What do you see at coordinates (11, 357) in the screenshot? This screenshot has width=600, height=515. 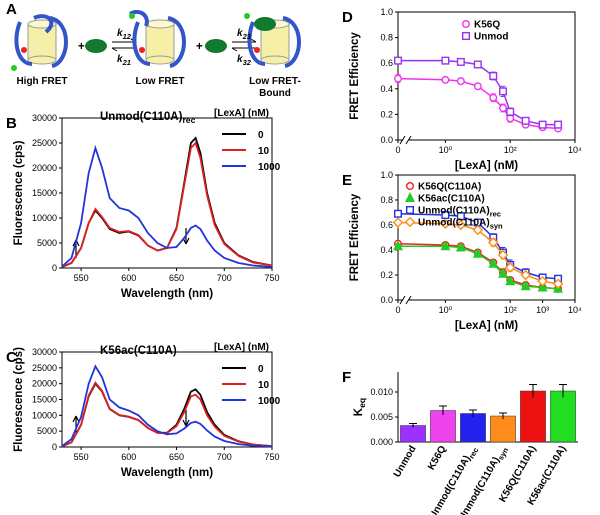 I see `panel-label: C` at bounding box center [11, 357].